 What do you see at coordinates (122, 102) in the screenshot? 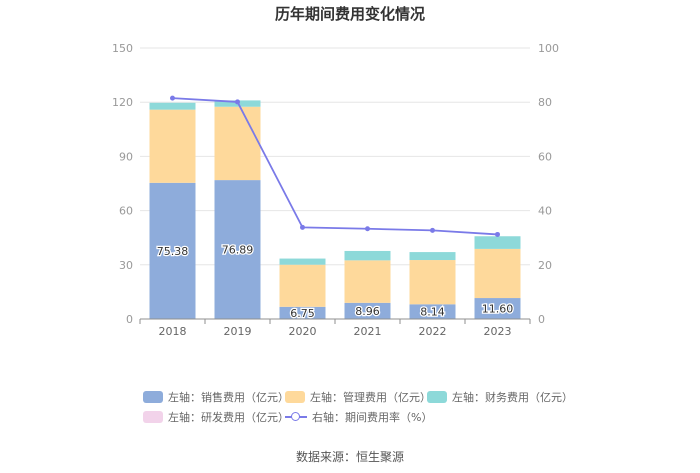
I see `left-axis-tick-label: 120` at bounding box center [122, 102].